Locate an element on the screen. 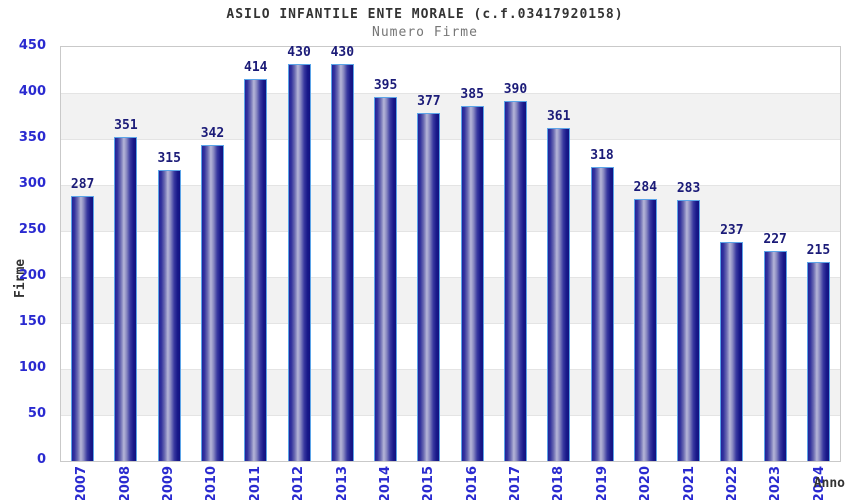 The width and height of the screenshot is (850, 500). x-label-slot: 2019 is located at coordinates (602, 483).